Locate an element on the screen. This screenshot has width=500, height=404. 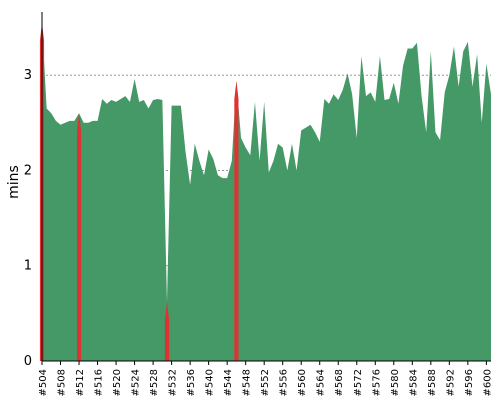
y-tick-label-0: 0 is located at coordinates (28, 361).